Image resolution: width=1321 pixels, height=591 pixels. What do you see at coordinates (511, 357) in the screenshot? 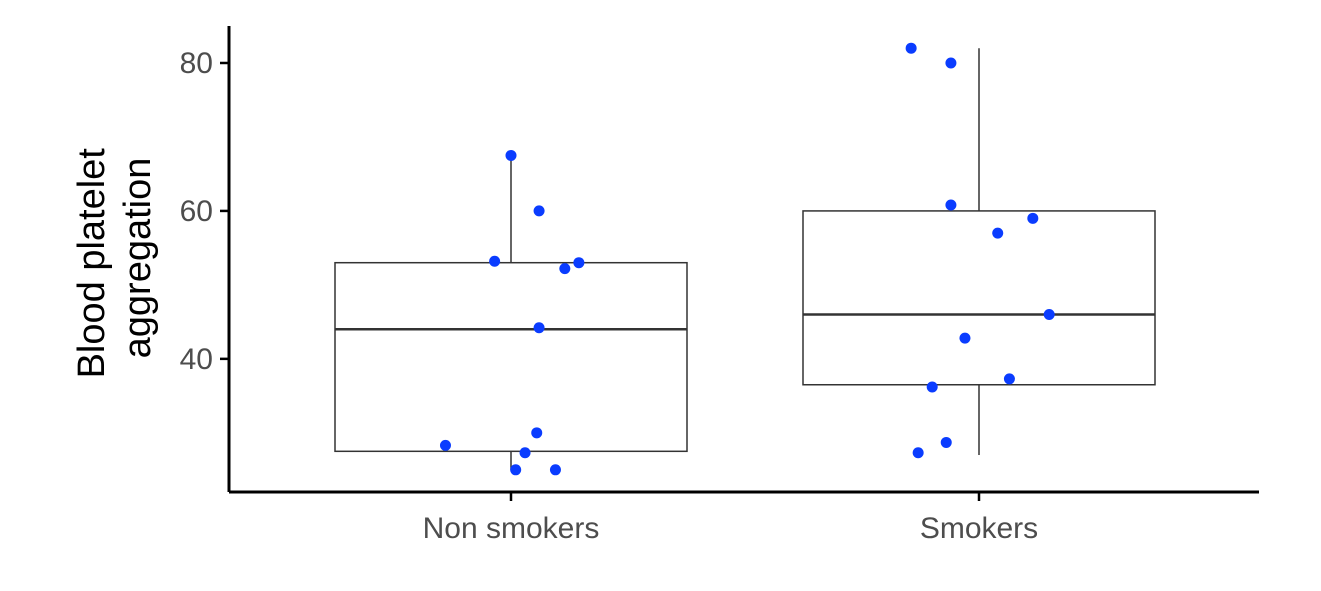
I see `box-non-smokers` at bounding box center [511, 357].